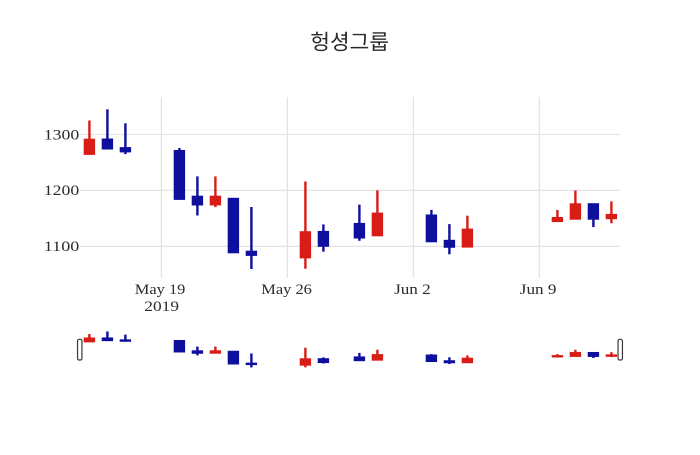 The image size is (700, 455). I want to click on svg-text: 1200, so click(62, 191).